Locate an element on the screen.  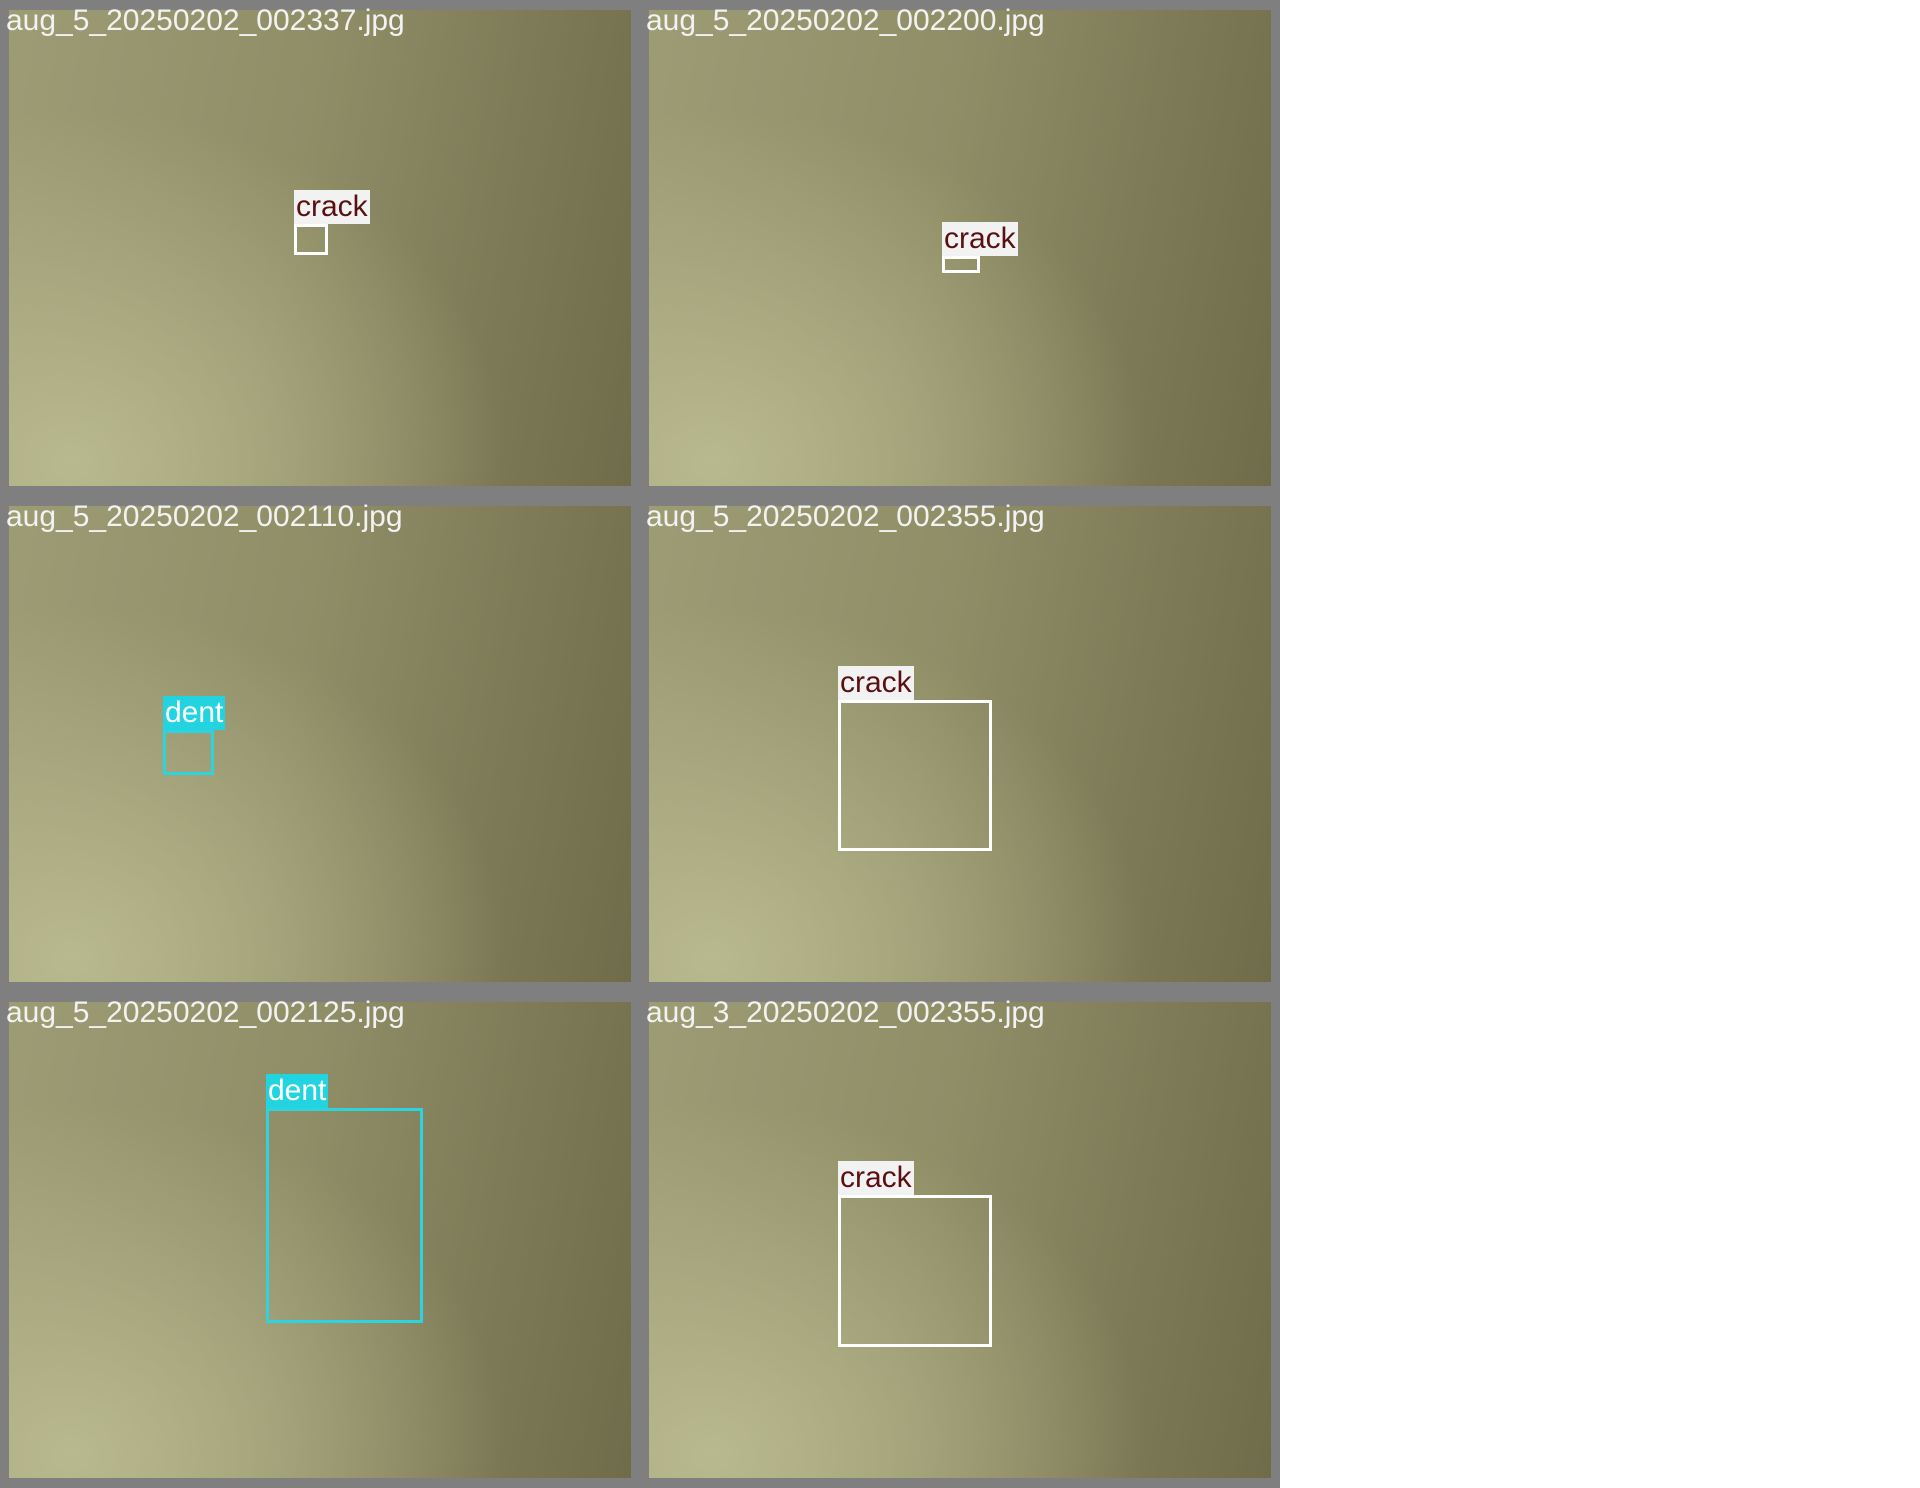
image-tile: dent aug_5_20250202_002125.jpg is located at coordinates (320, 1240).